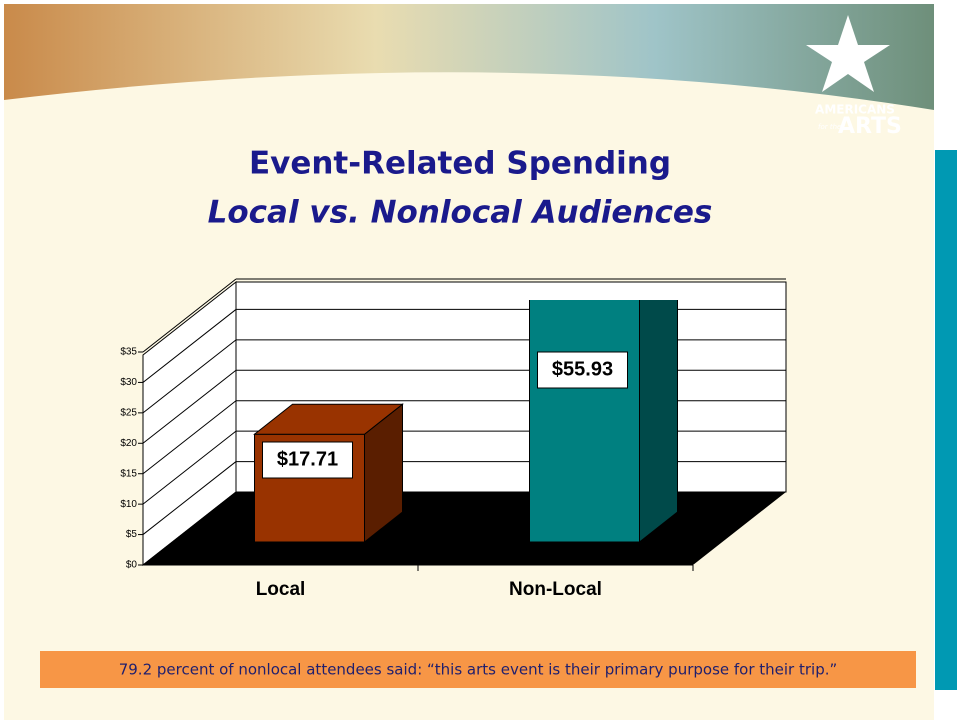  Describe the element at coordinates (658, 422) in the screenshot. I see `bar-side` at that location.